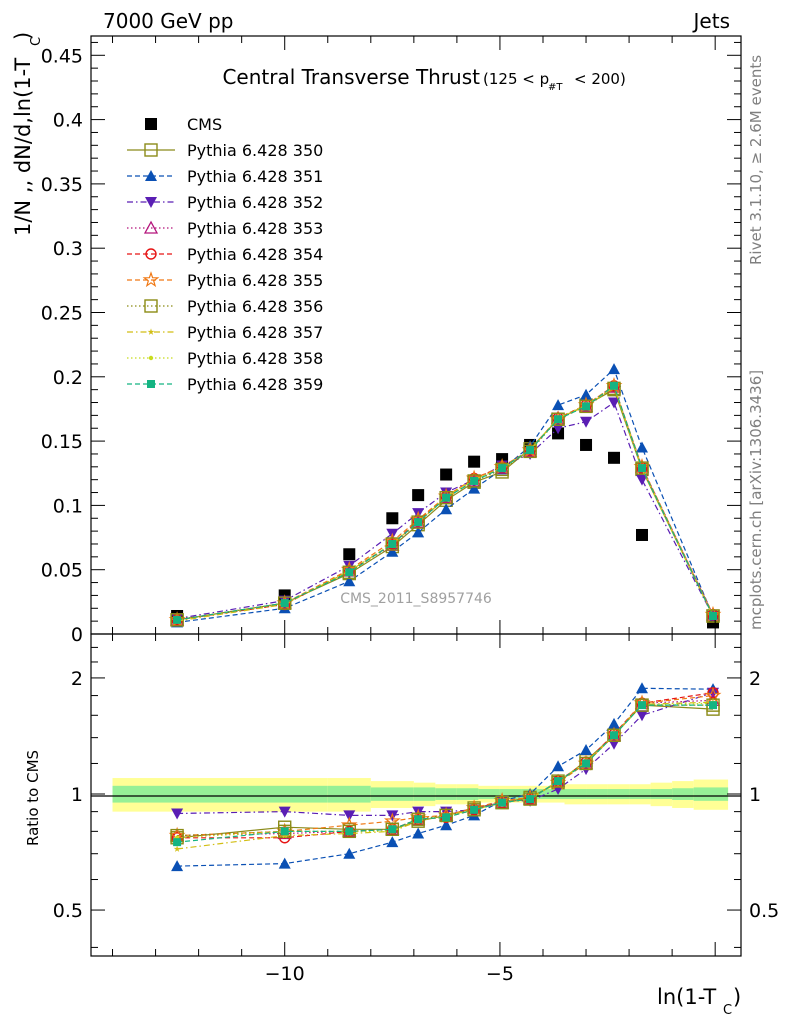 Image resolution: width=786 pixels, height=1024 pixels. I want to click on legend-entry: Pythia 6.428 358, so click(225, 358).